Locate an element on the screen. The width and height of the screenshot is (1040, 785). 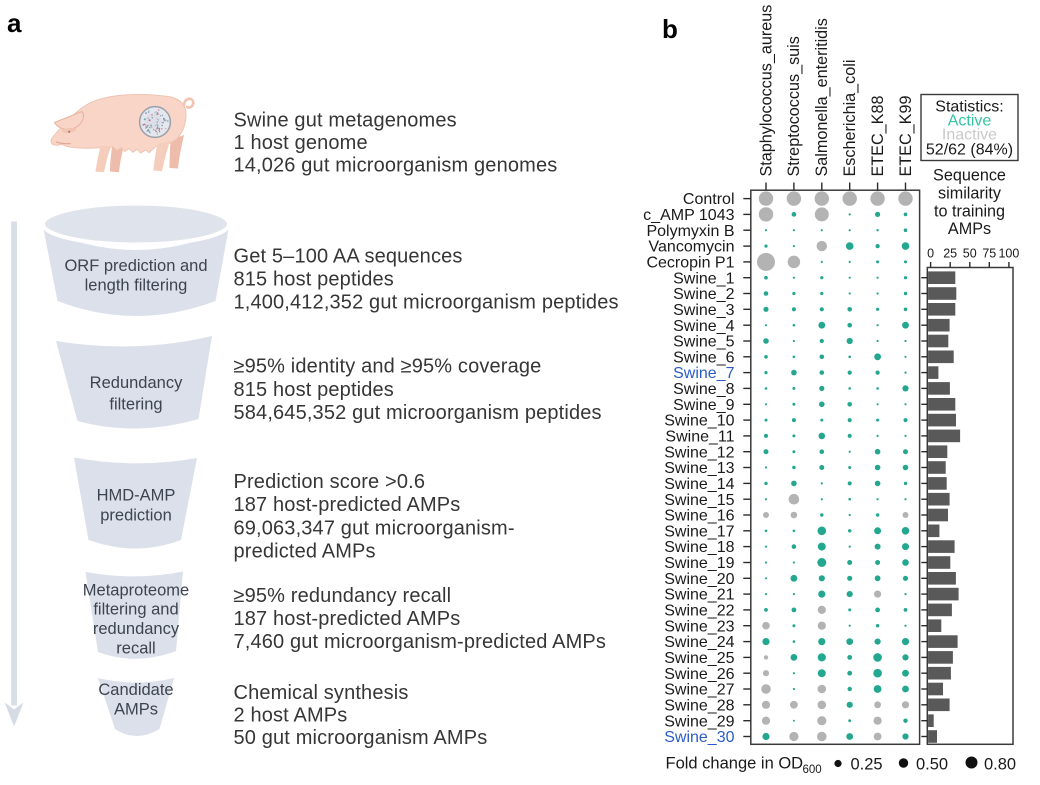
svg-text: similarity is located at coordinates (970, 193).